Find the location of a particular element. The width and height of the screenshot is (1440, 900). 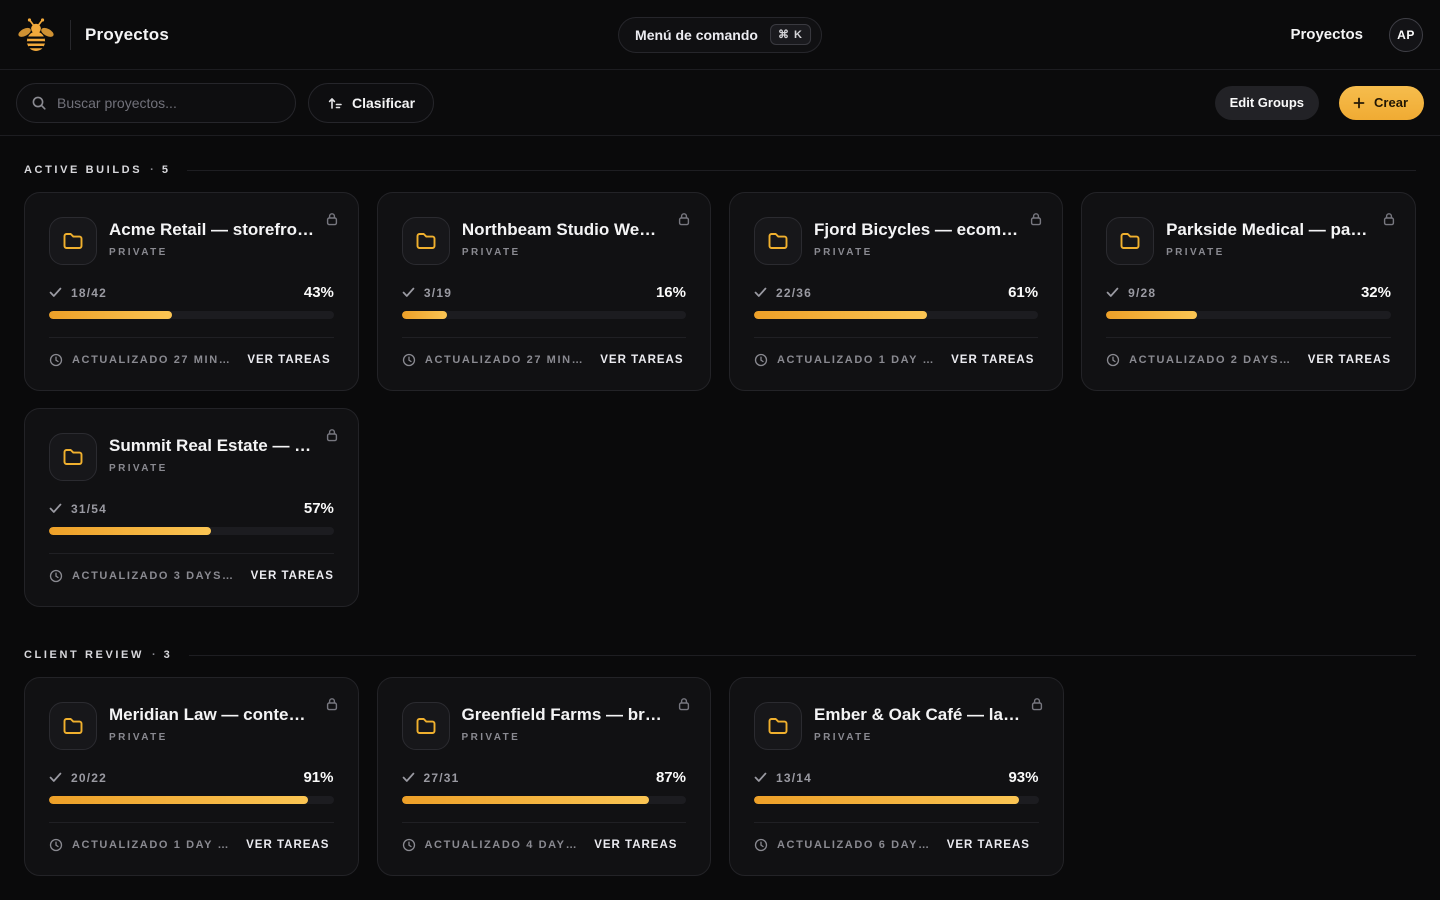

card-top: Northbeam Studio We… PRIVATE is located at coordinates (545, 239).